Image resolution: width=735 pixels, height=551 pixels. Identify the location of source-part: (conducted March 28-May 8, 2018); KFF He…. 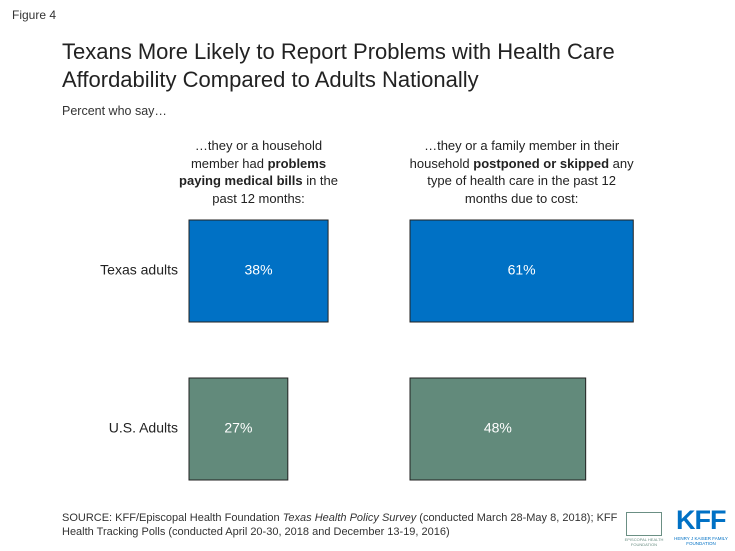
(340, 525).